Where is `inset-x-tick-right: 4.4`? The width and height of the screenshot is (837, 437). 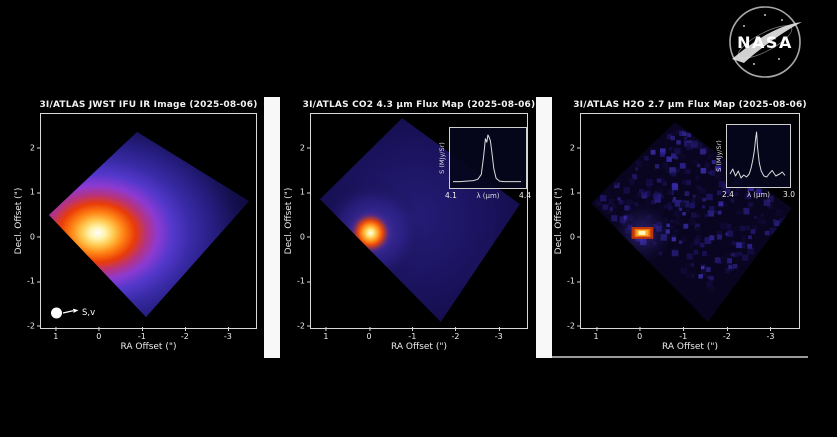
inset-x-tick-right: 4.4 is located at coordinates (525, 195).